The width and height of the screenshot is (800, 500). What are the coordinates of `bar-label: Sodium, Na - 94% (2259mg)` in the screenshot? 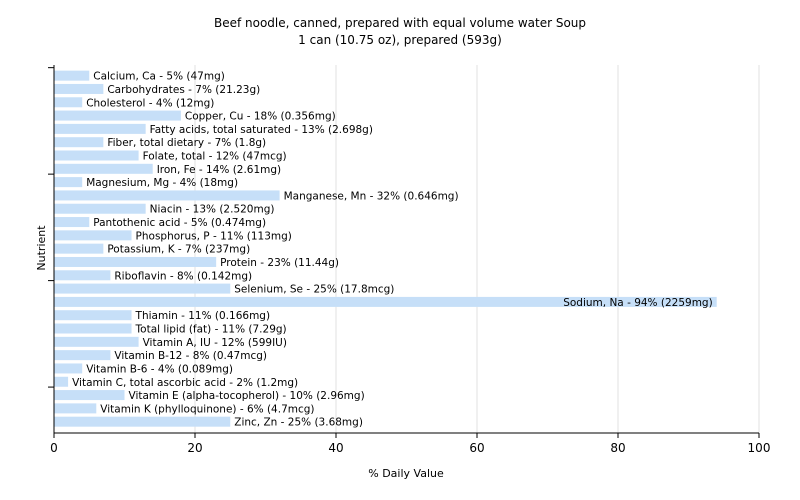 It's located at (637, 303).